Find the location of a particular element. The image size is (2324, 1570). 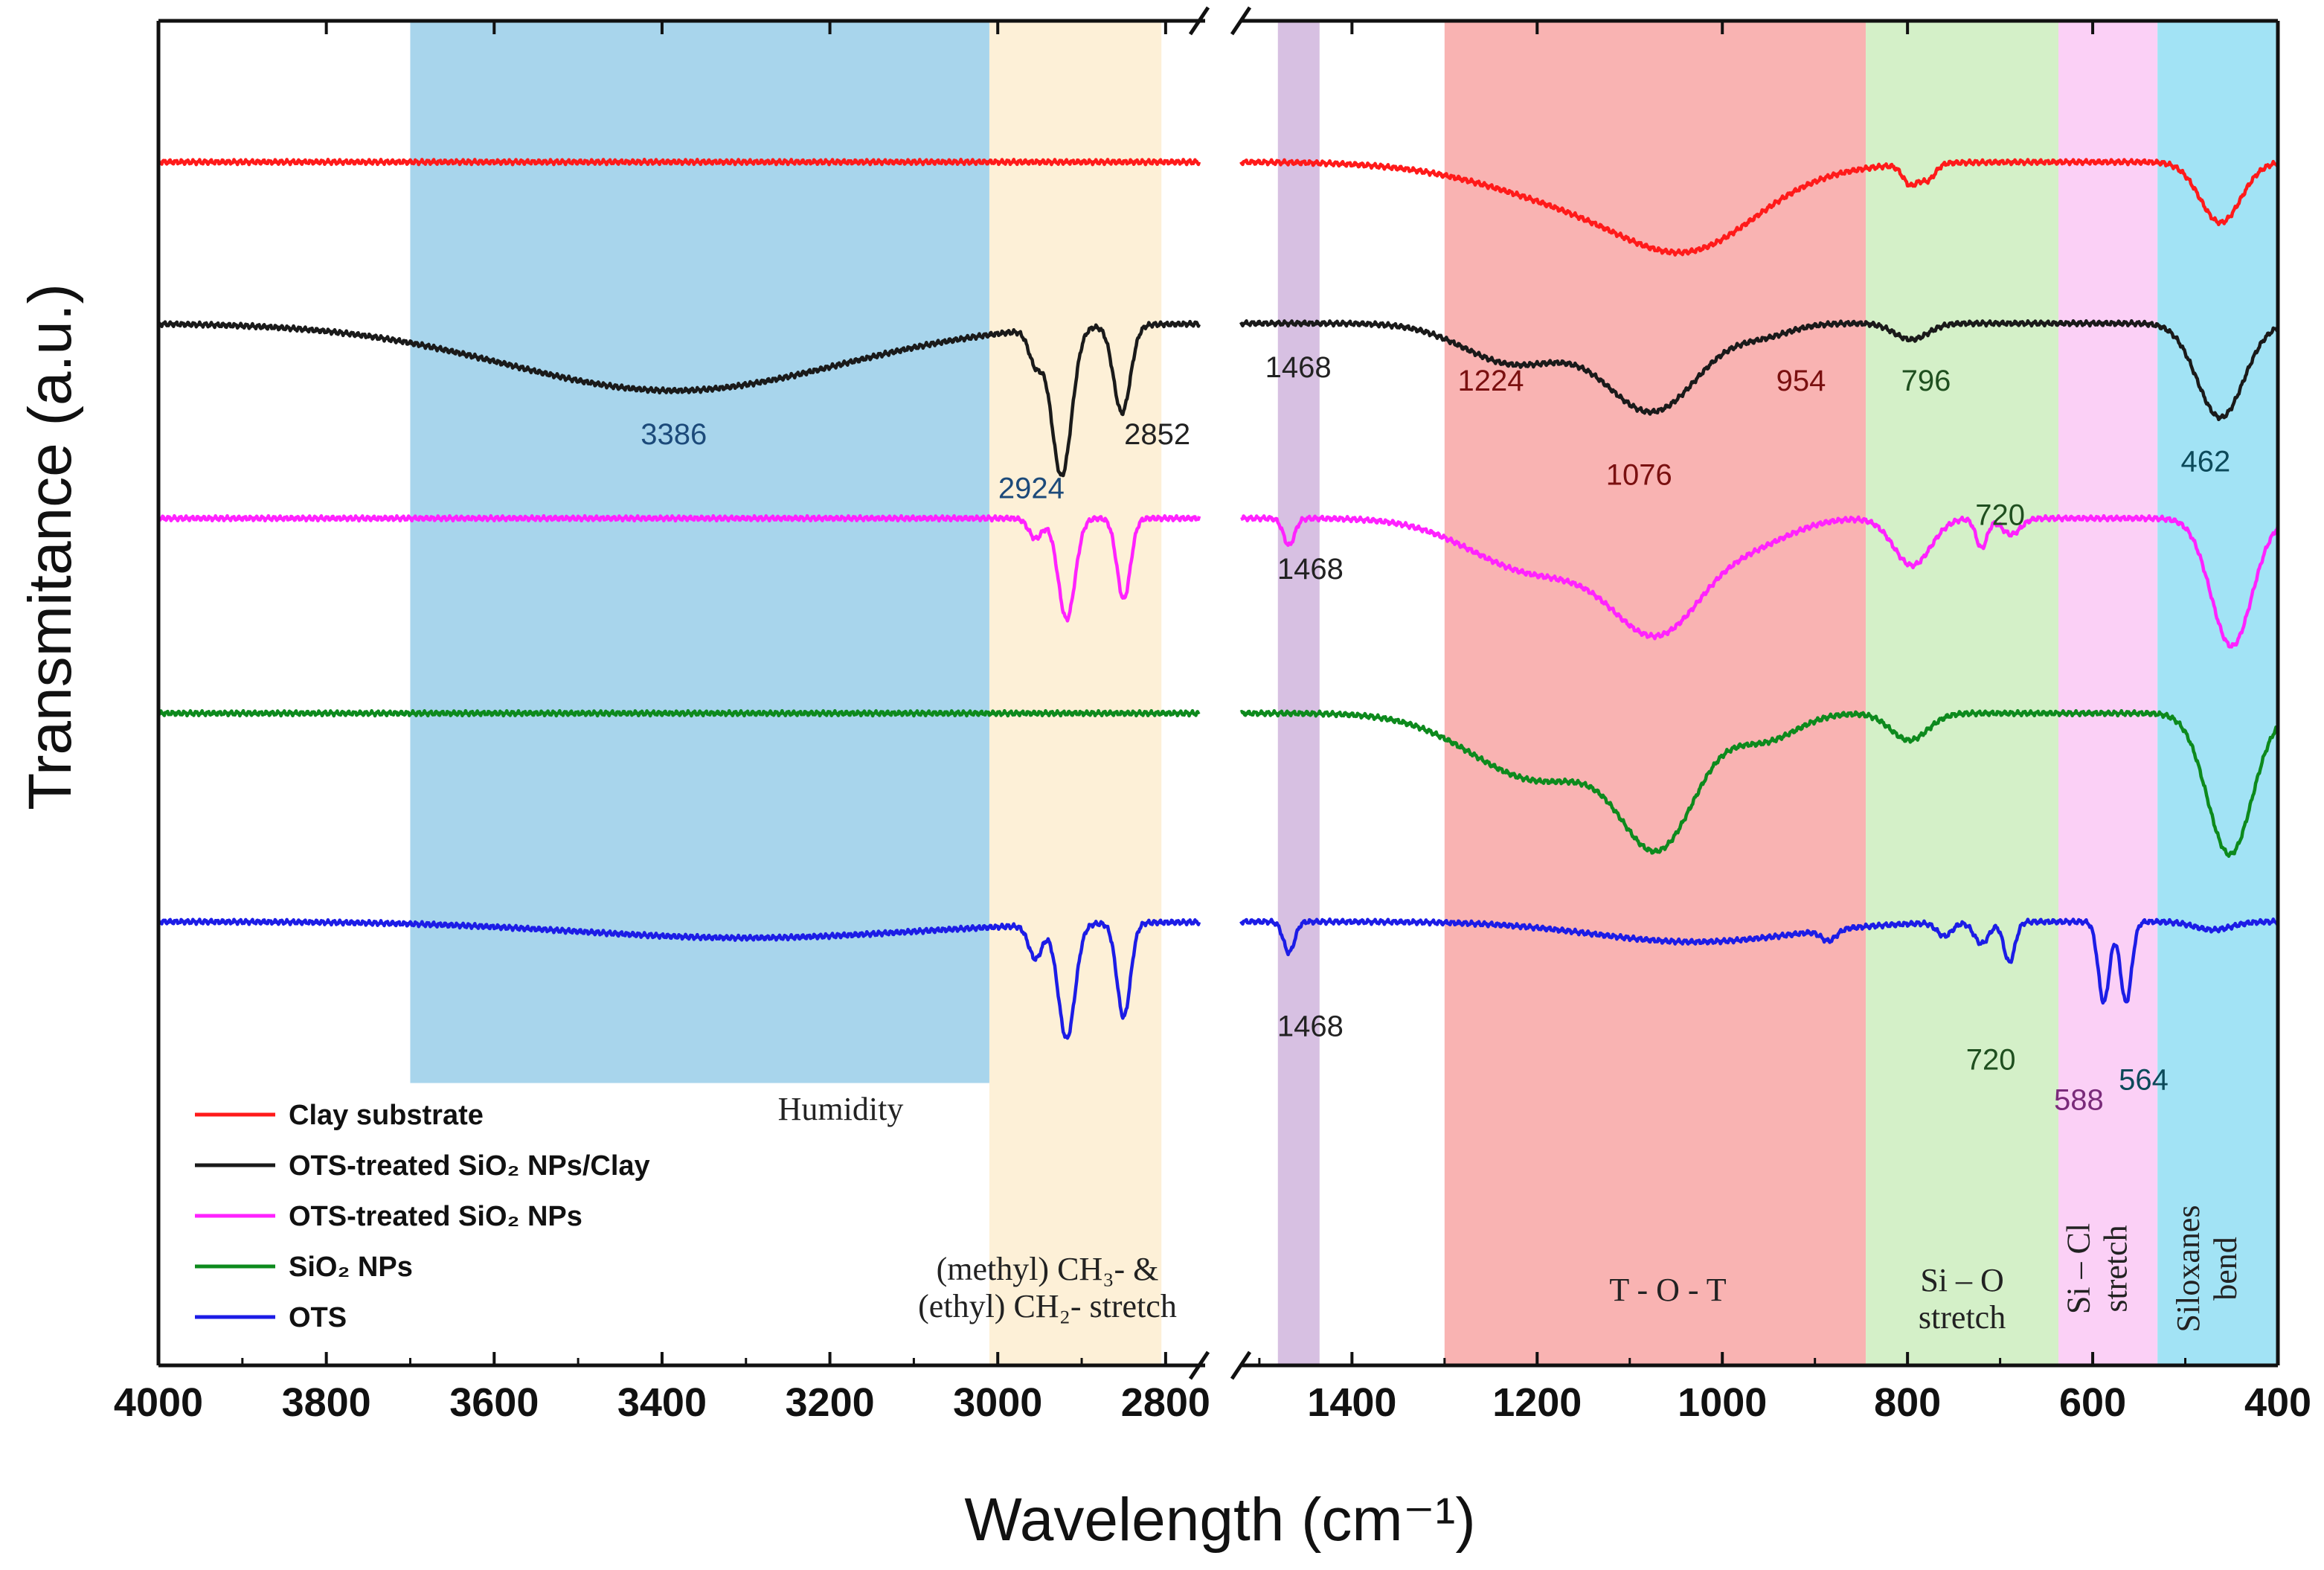

series-line-ots-left is located at coordinates (678, 978).